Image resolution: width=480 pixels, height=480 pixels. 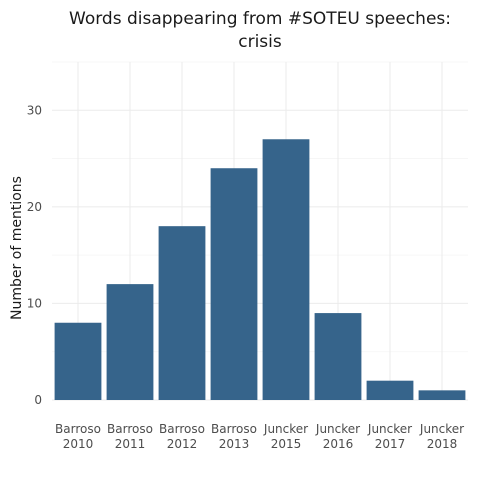 What do you see at coordinates (17, 248) in the screenshot?
I see `y-axis-label: Number of mentions` at bounding box center [17, 248].